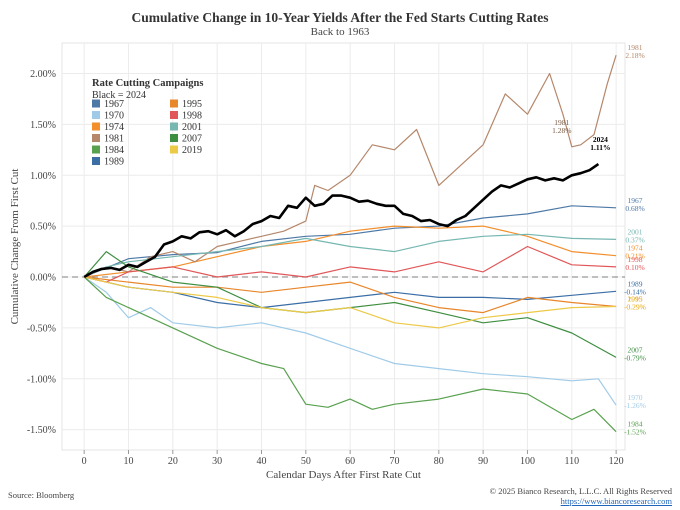 This screenshot has height=510, width=680. What do you see at coordinates (350, 295) in the screenshot?
I see `series-line-1995` at bounding box center [350, 295].